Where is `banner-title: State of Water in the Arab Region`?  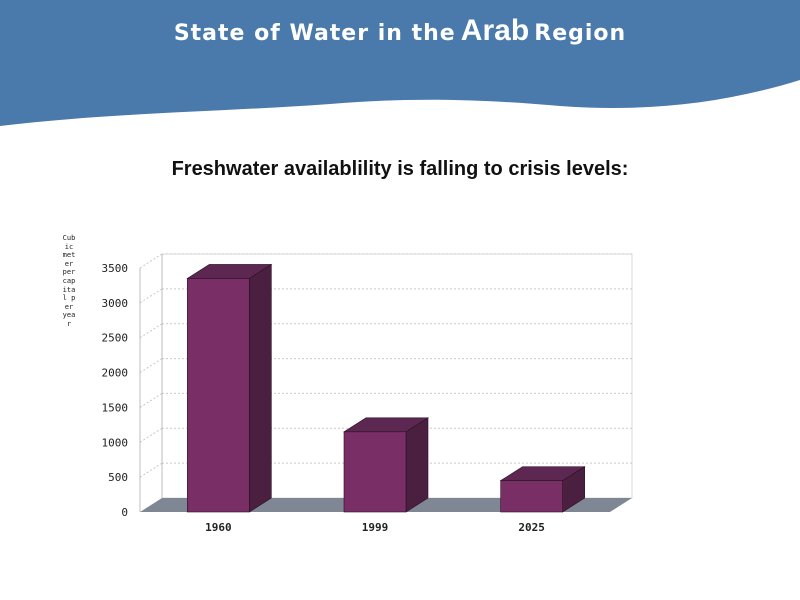 banner-title: State of Water in the Arab Region is located at coordinates (400, 31).